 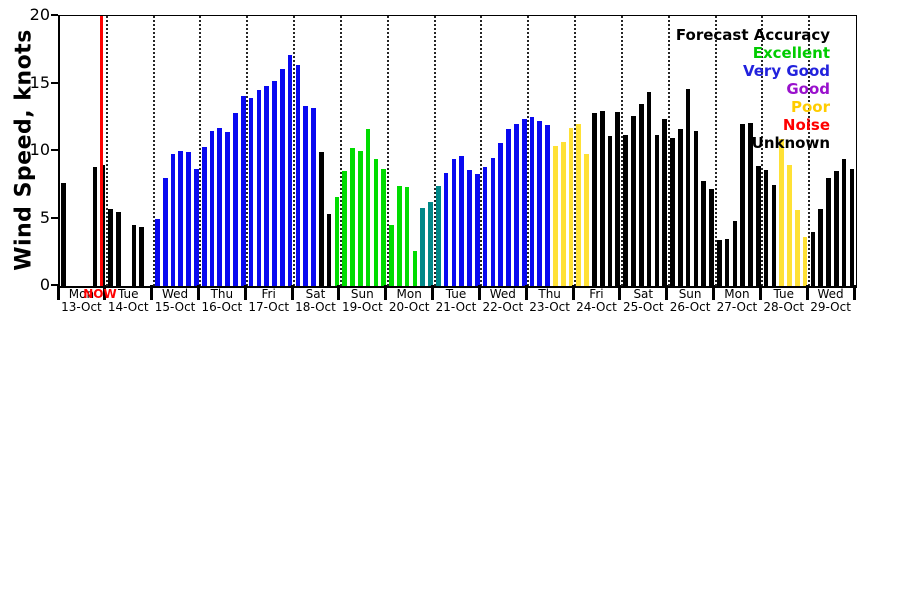 What do you see at coordinates (643, 294) in the screenshot?
I see `x-weekday-label: Sat` at bounding box center [643, 294].